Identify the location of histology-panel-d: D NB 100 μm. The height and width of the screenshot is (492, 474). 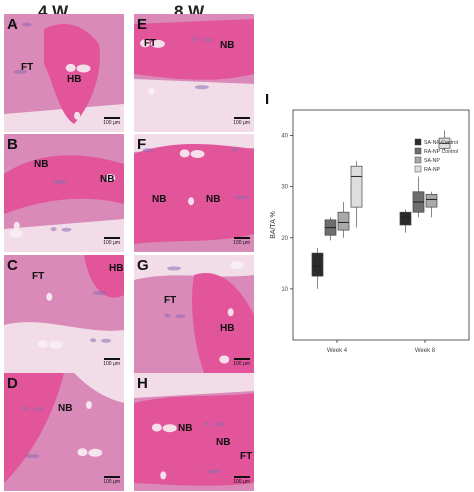
(64, 432).